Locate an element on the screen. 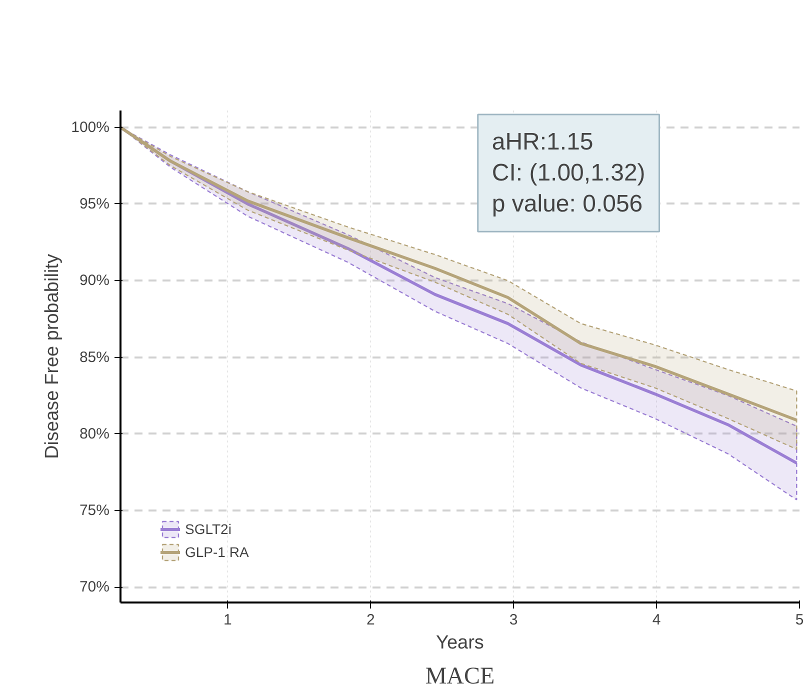 This screenshot has height=694, width=809. x-axis-title: Years is located at coordinates (460, 643).